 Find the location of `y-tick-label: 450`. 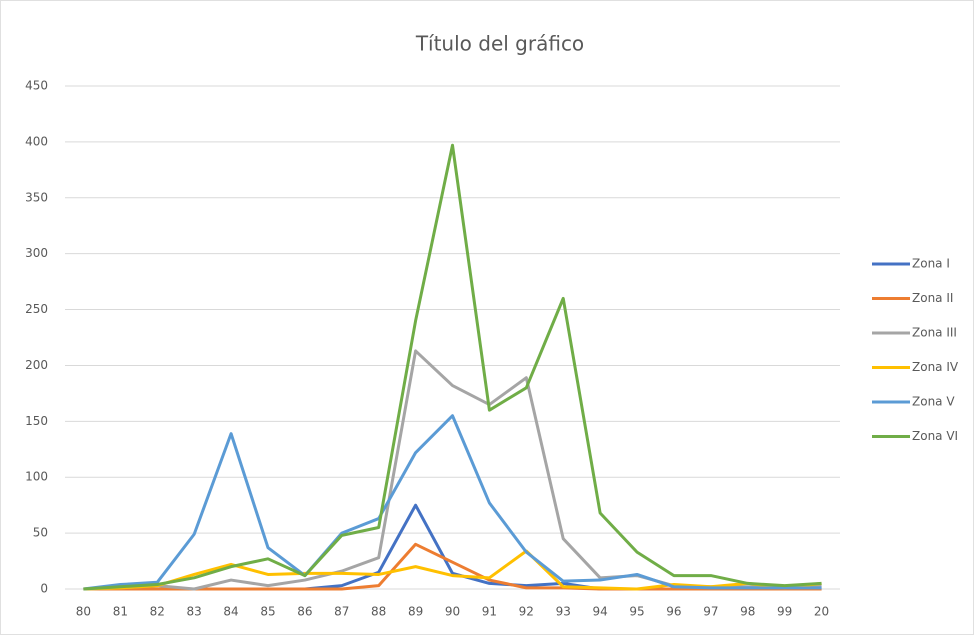

y-tick-label: 450 is located at coordinates (36, 86).